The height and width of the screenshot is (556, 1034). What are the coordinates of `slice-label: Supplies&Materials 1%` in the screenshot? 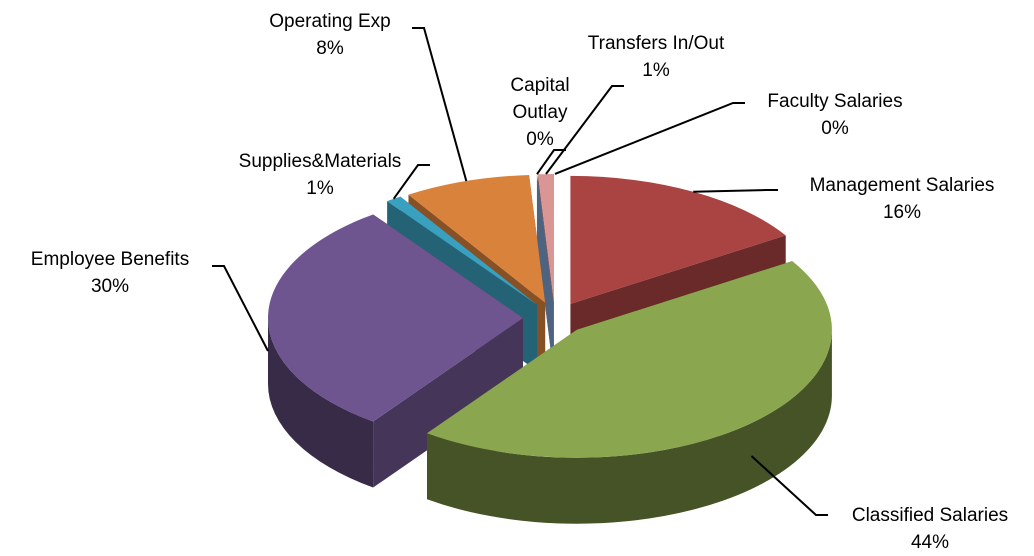 It's located at (320, 175).